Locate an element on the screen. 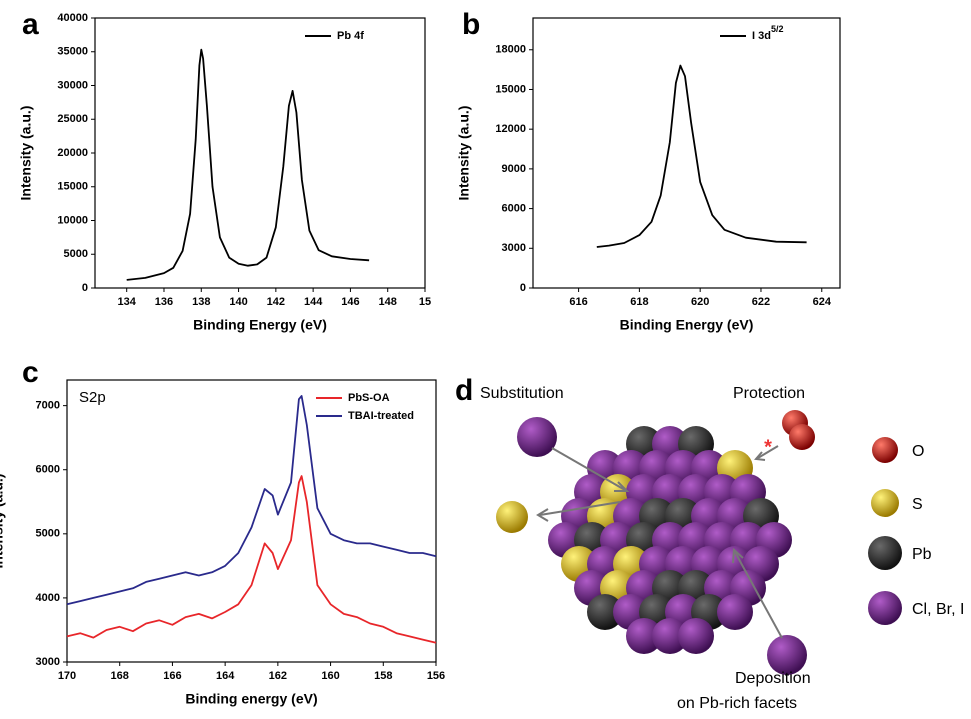  x-axis-title: Binding energy (eV) is located at coordinates (251, 699).